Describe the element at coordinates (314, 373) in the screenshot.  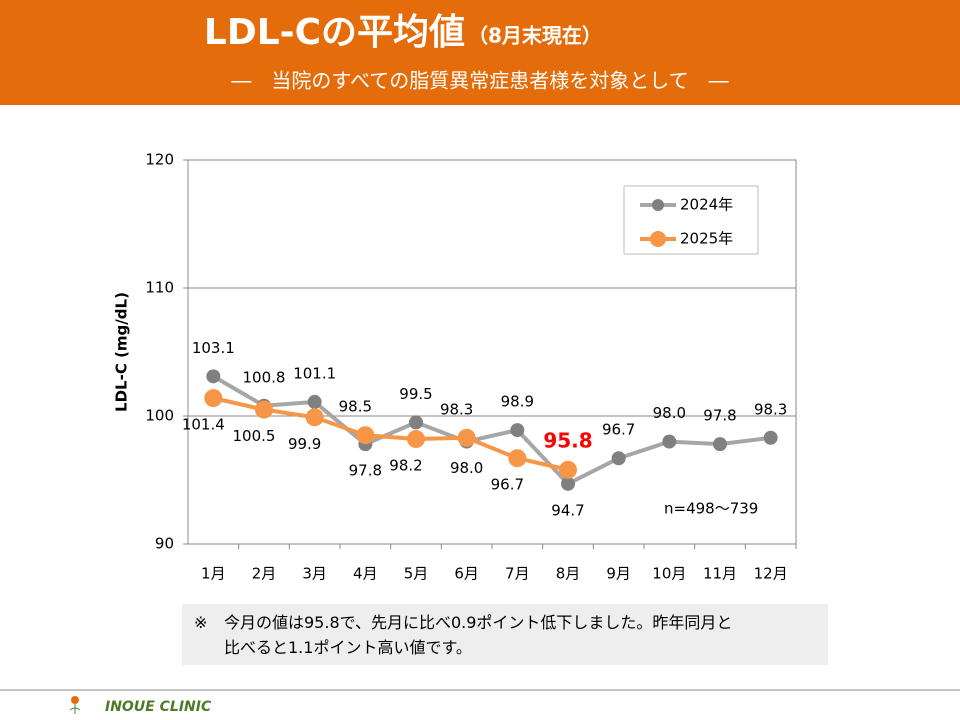
I see `data-label: 101.1` at that location.